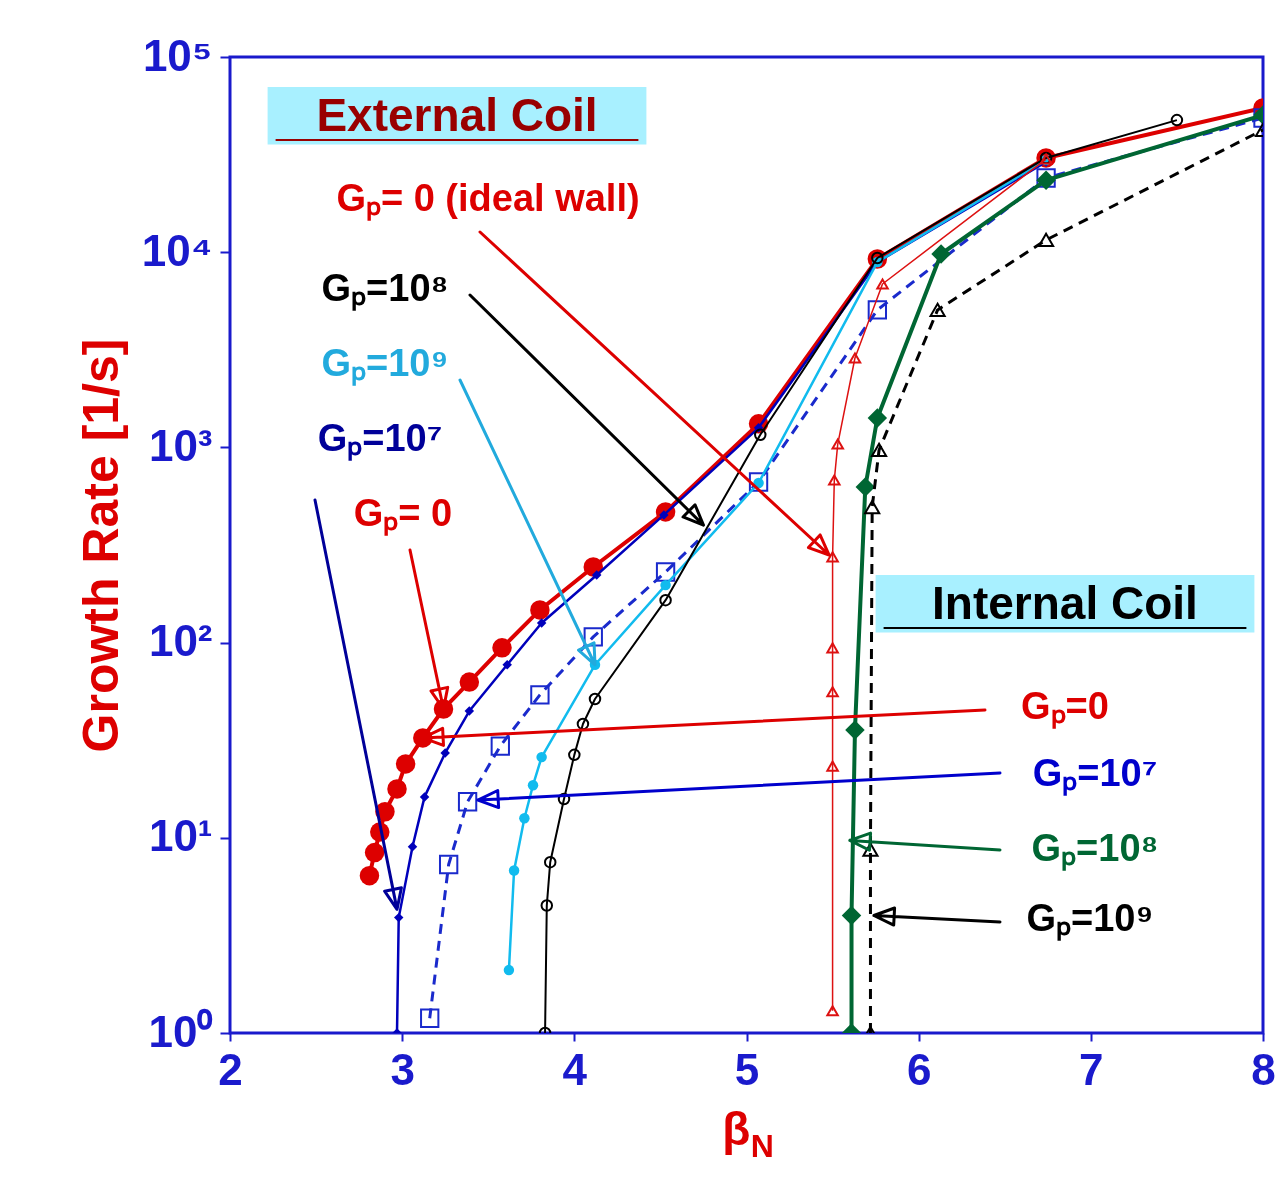 This screenshot has width=1281, height=1193. I want to click on annotation: External Coil, so click(457, 115).